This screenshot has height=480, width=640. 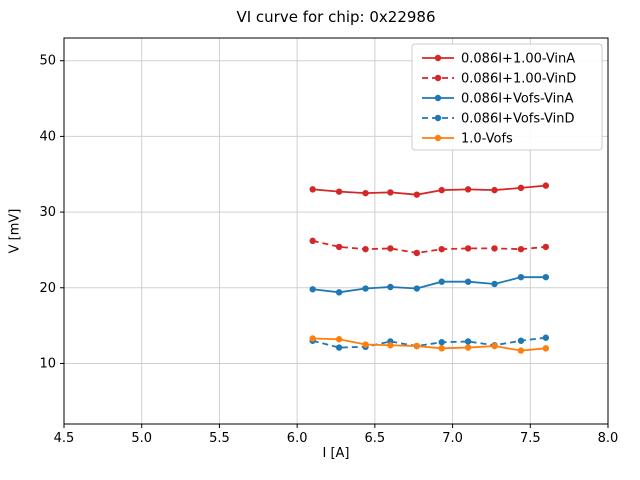 What do you see at coordinates (336, 17) in the screenshot?
I see `chart-title: VI curve for chip: 0x22986` at bounding box center [336, 17].